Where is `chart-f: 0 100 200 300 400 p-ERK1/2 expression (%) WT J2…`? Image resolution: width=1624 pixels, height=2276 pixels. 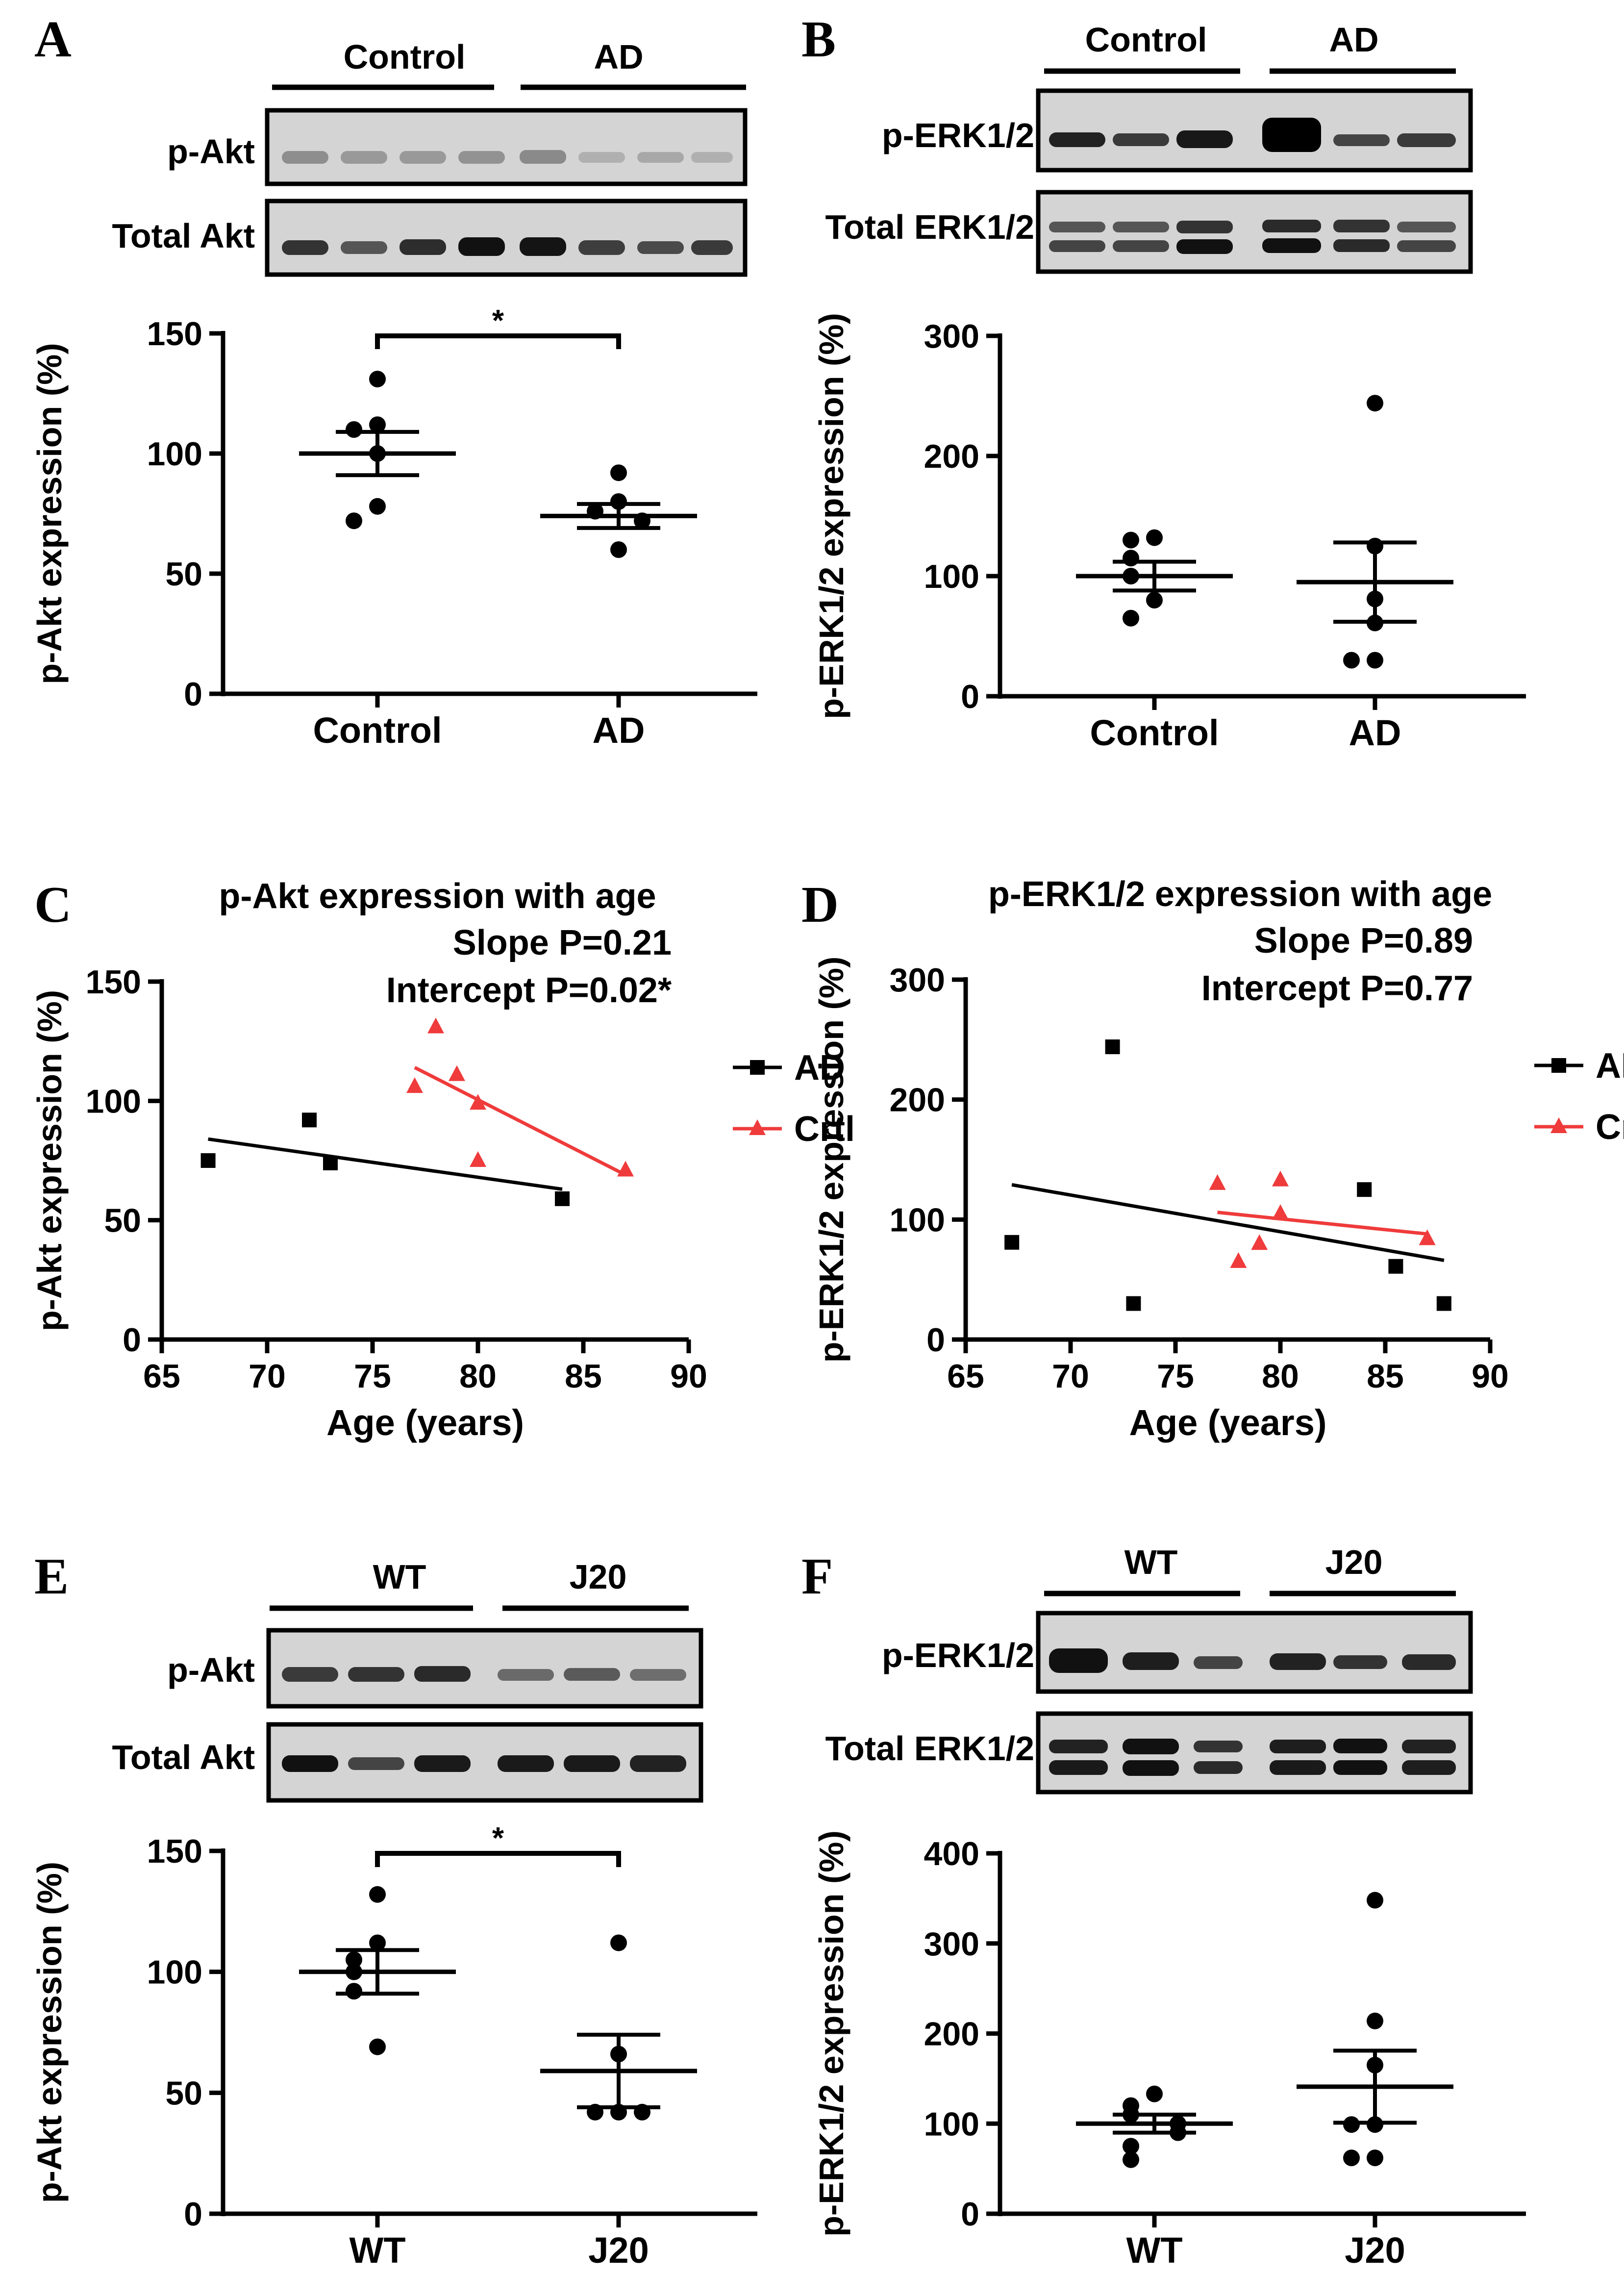 chart-f: 0 100 200 300 400 p-ERK1/2 expression (%) WT J2… is located at coordinates (1169, 2050).